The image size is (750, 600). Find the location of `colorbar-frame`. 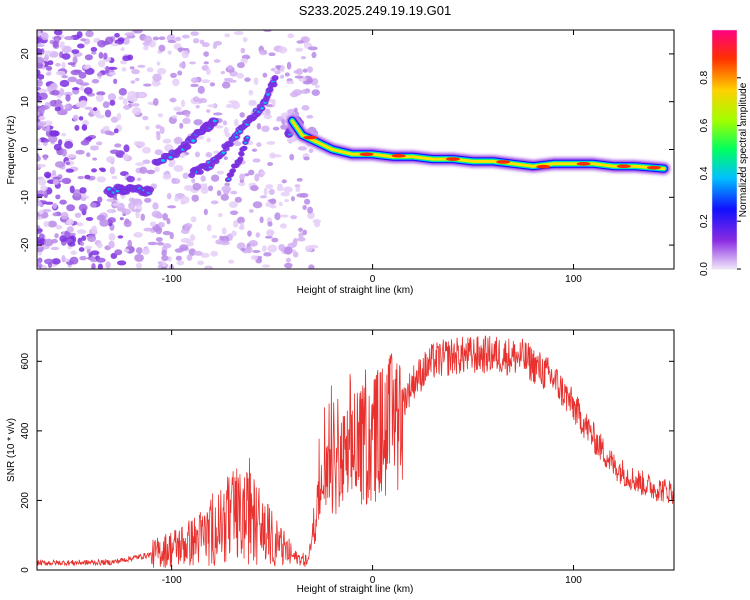

colorbar-frame is located at coordinates (724, 149).